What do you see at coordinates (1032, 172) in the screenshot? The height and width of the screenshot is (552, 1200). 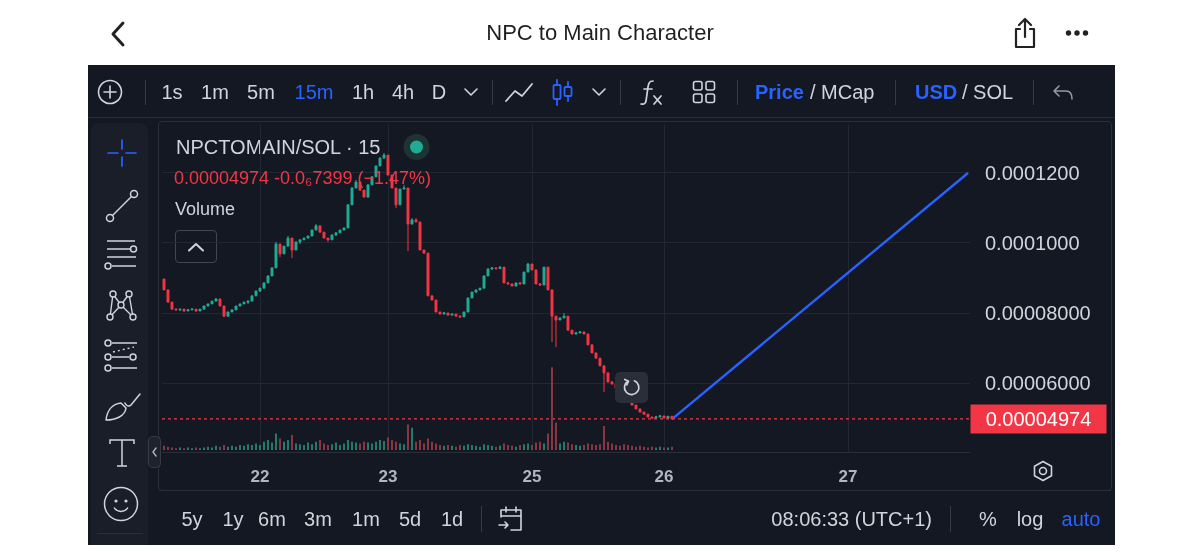 I see `y-tick-label: 0.0001200` at bounding box center [1032, 172].